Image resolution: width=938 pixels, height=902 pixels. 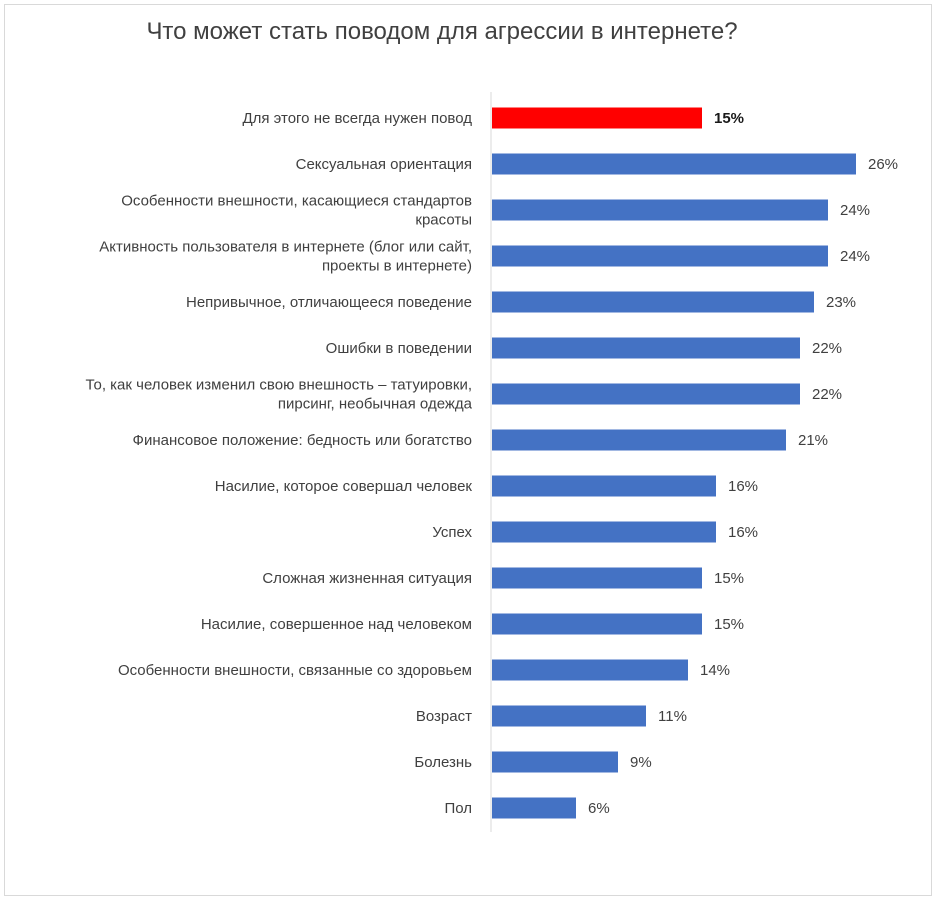 What do you see at coordinates (841, 302) in the screenshot?
I see `value-label-4: 23%` at bounding box center [841, 302].